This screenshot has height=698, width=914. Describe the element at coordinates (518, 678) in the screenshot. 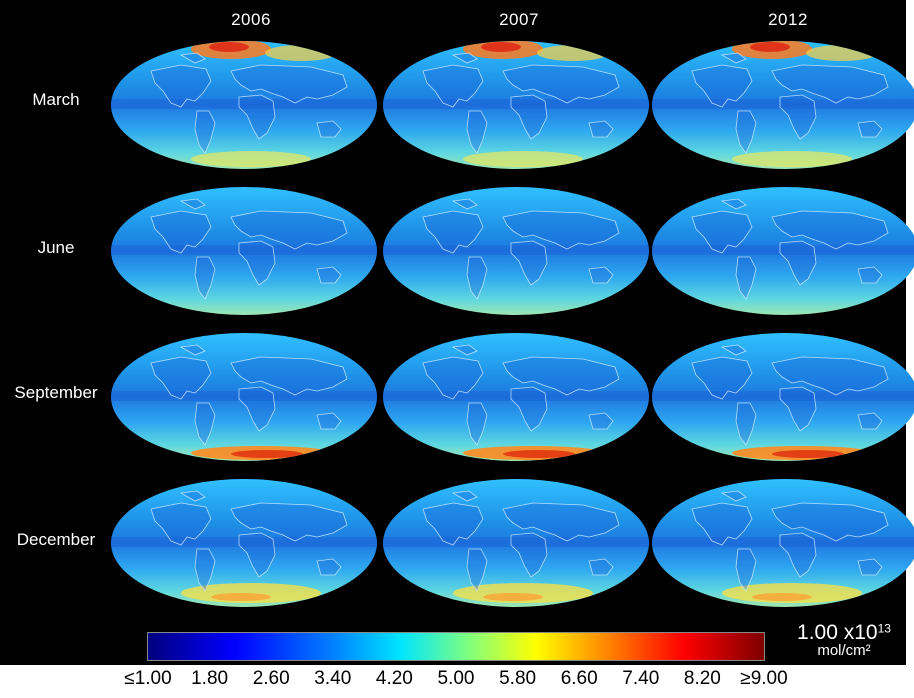

I see `scale-tick: 5.80` at that location.